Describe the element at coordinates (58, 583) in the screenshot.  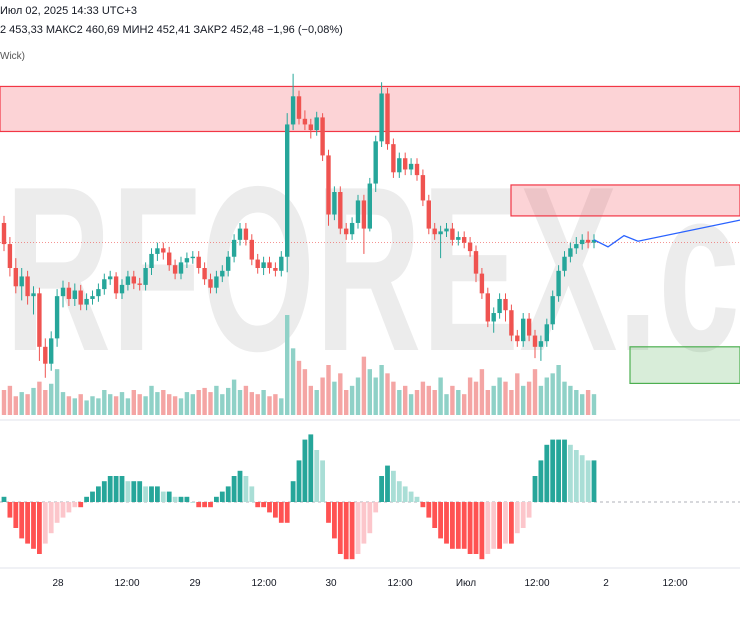
I see `x-tick-label: 28` at that location.